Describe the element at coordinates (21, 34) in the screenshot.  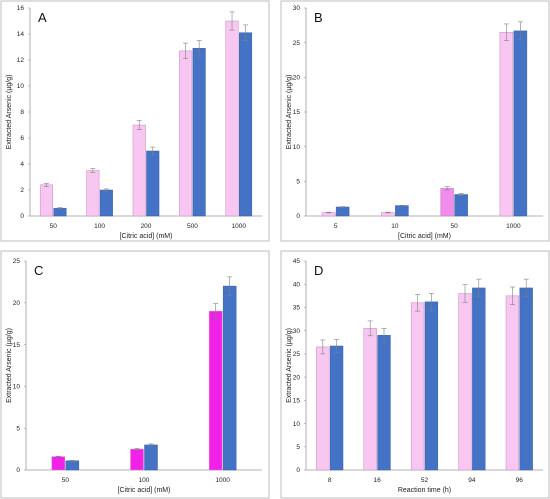
I see `panel-a-ytick-label-7: 14` at that location.